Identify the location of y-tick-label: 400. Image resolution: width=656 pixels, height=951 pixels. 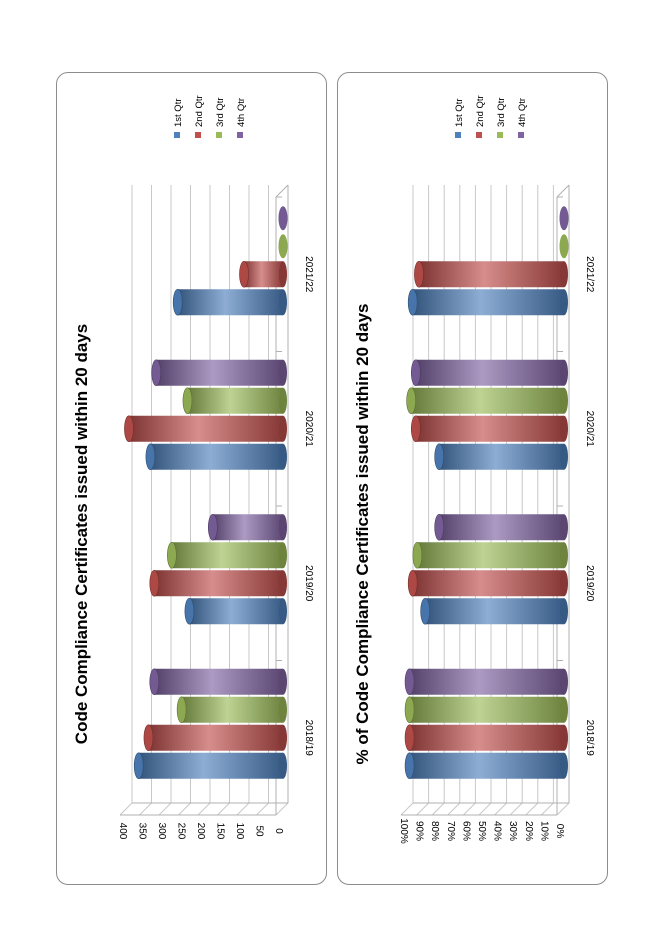
(122, 831).